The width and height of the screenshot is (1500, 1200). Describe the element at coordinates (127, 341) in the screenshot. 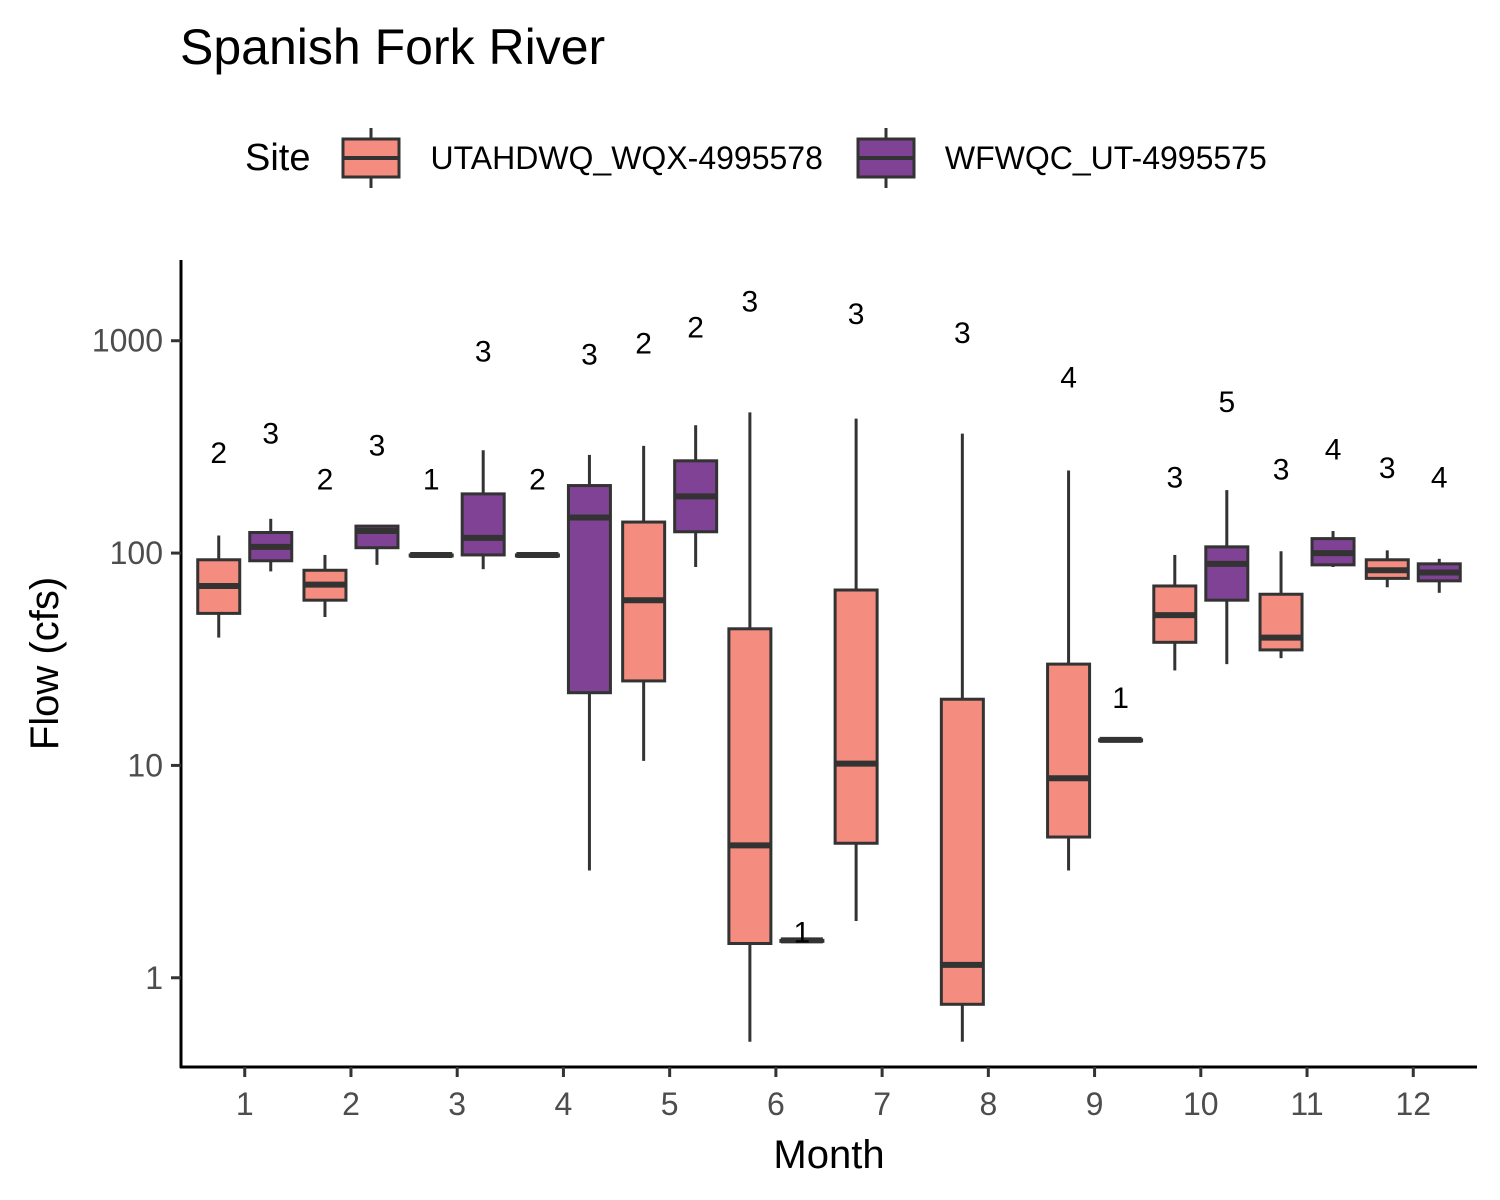

I see `y-tick-label: 1000` at that location.